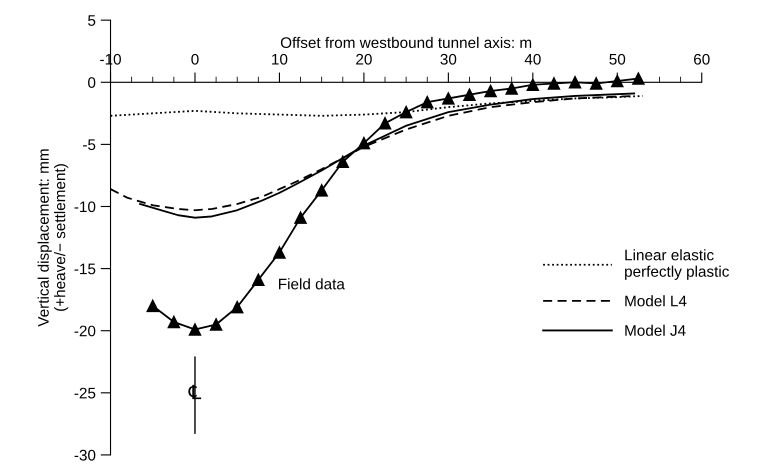 The image size is (757, 469). Describe the element at coordinates (85, 455) in the screenshot. I see `y-tick-label: -30` at that location.